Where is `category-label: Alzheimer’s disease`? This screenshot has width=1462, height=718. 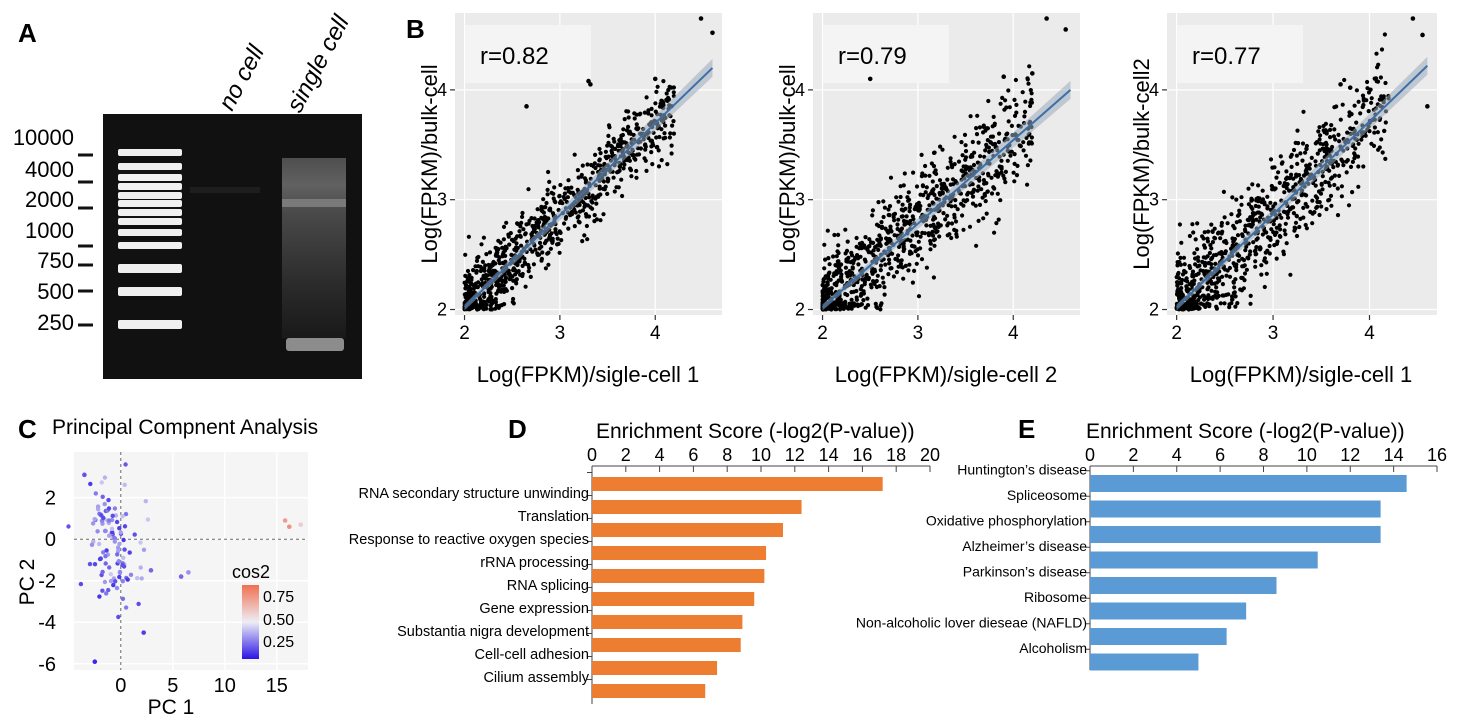
category-label: Alzheimer’s disease is located at coordinates (1024, 546).